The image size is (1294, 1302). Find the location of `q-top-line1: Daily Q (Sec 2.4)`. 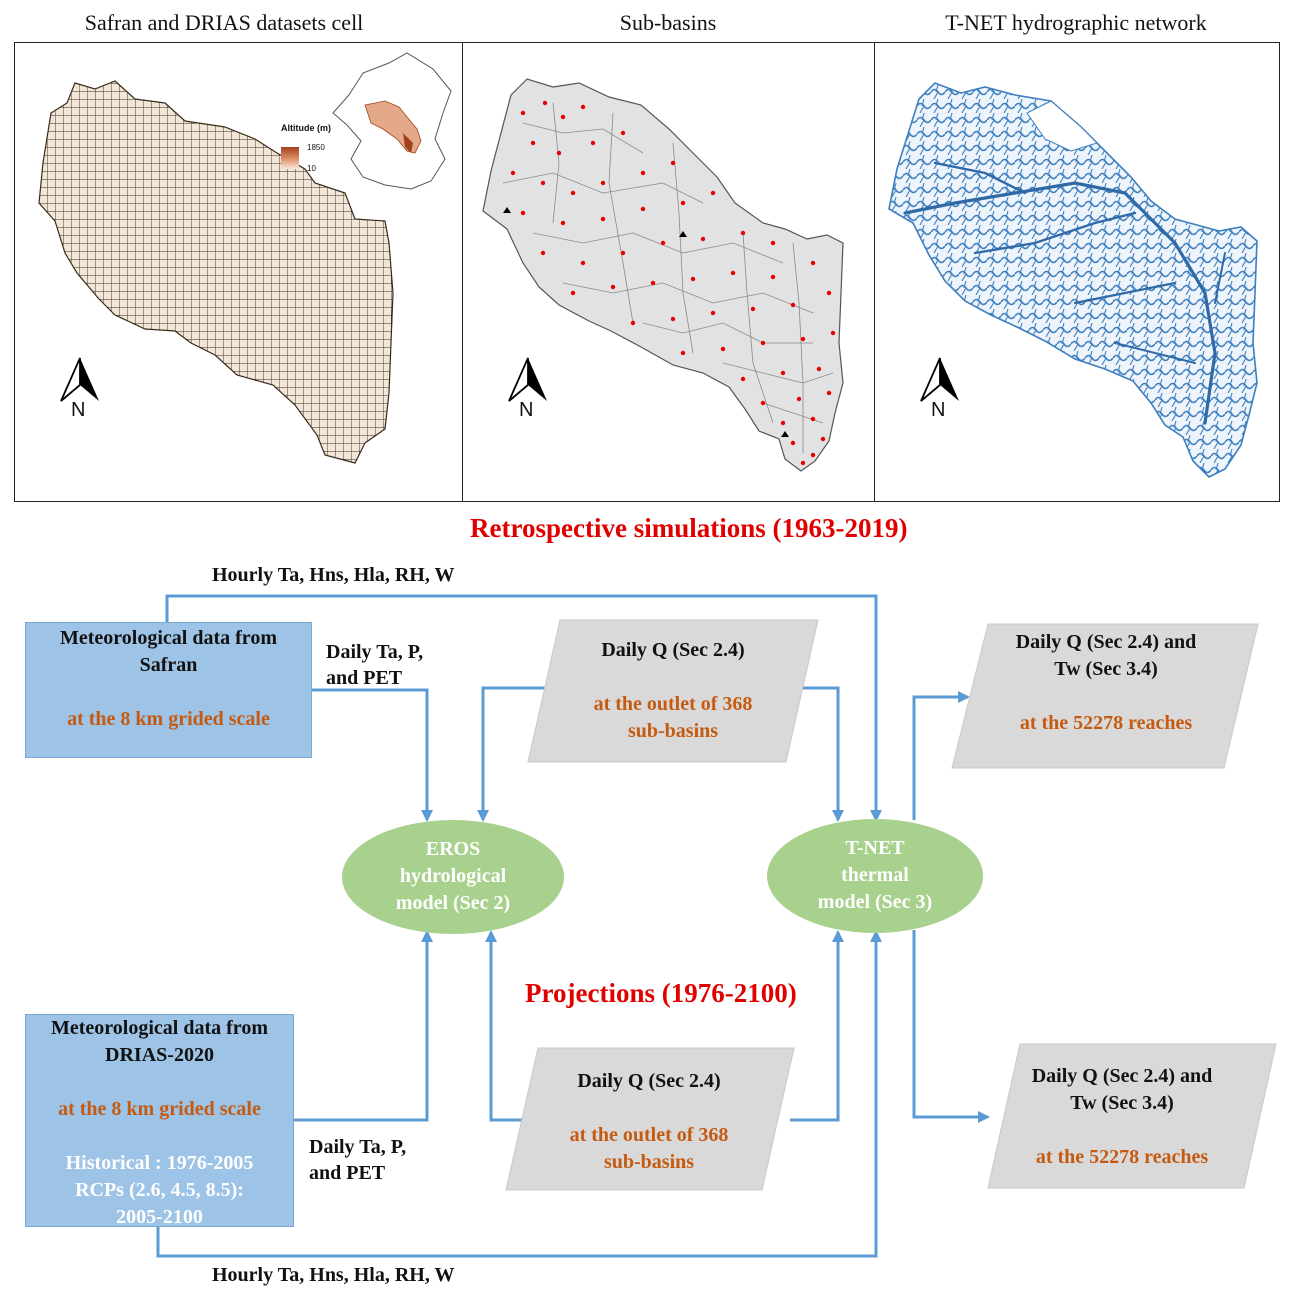

q-top-line1: Daily Q (Sec 2.4) is located at coordinates (673, 650).